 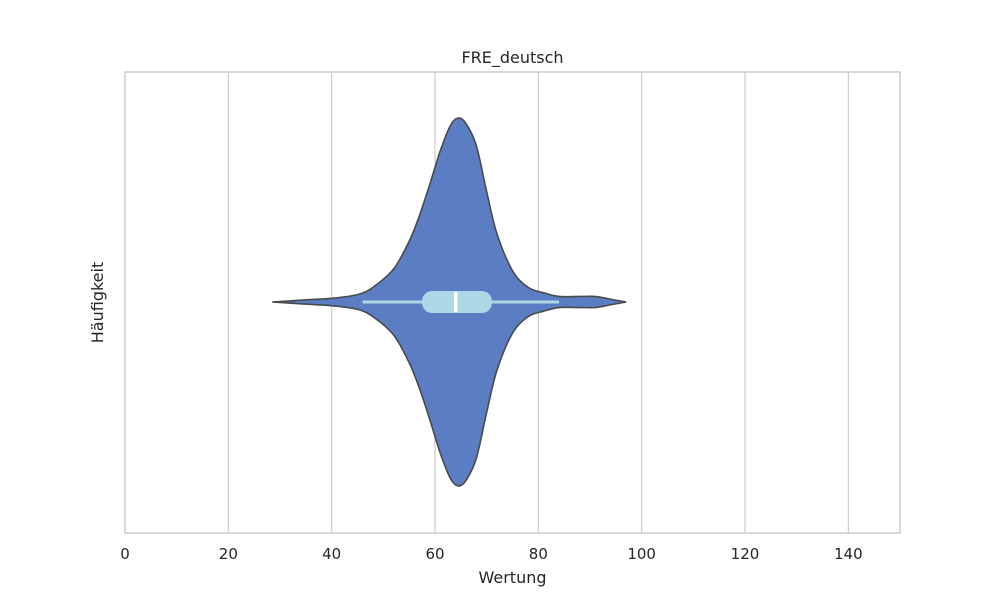 What do you see at coordinates (97, 302) in the screenshot?
I see `y-axis-label: Häufigkeit` at bounding box center [97, 302].